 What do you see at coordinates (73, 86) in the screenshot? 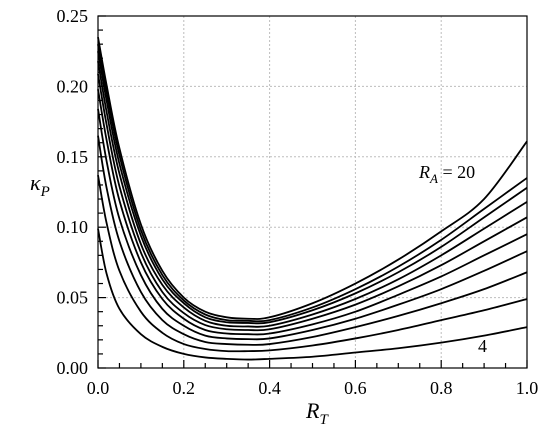
I see `y-tick-label: 0.20` at bounding box center [73, 86].